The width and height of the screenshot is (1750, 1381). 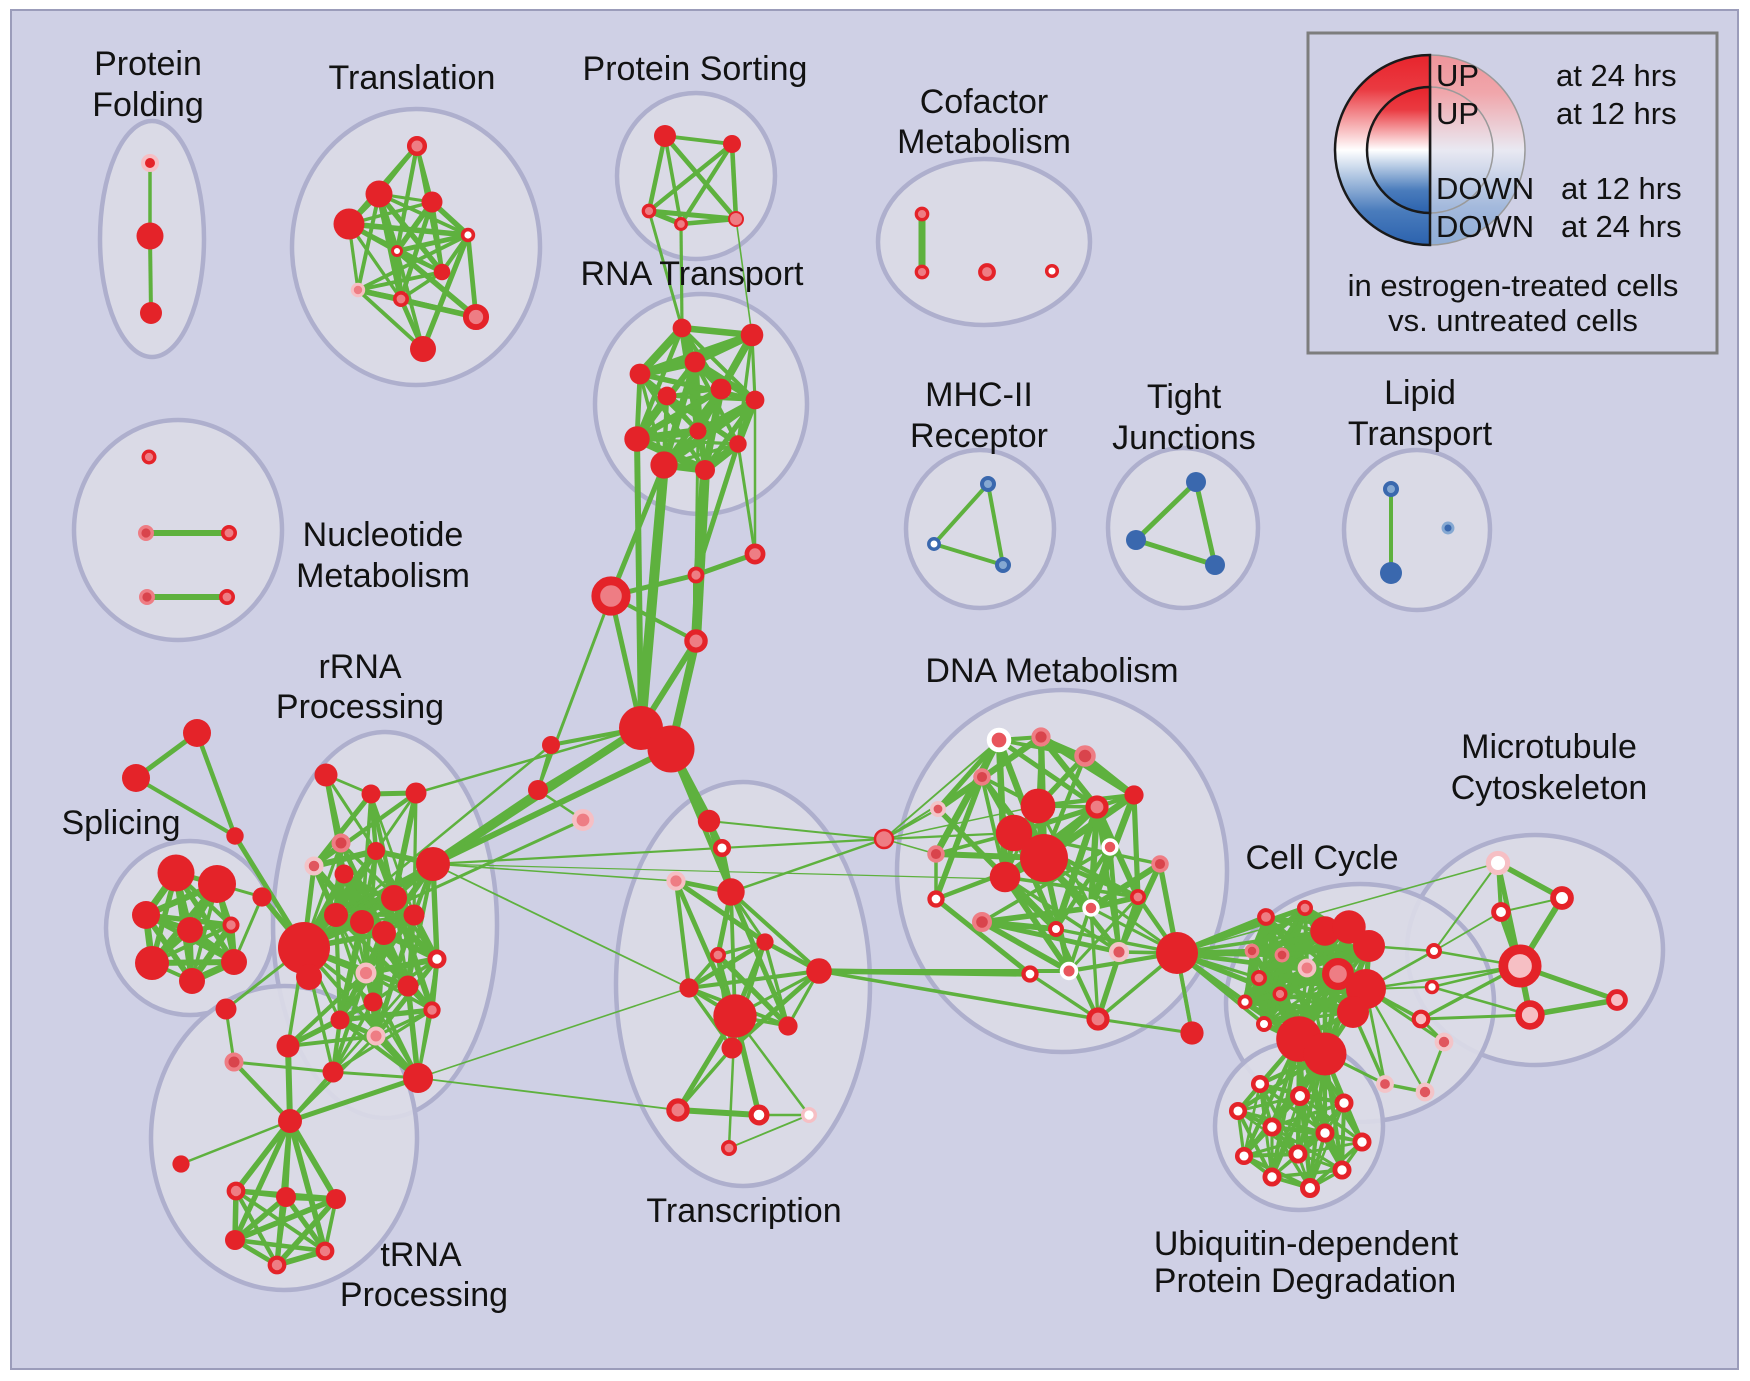 I want to click on svg-text: Receptor, so click(x=979, y=436).